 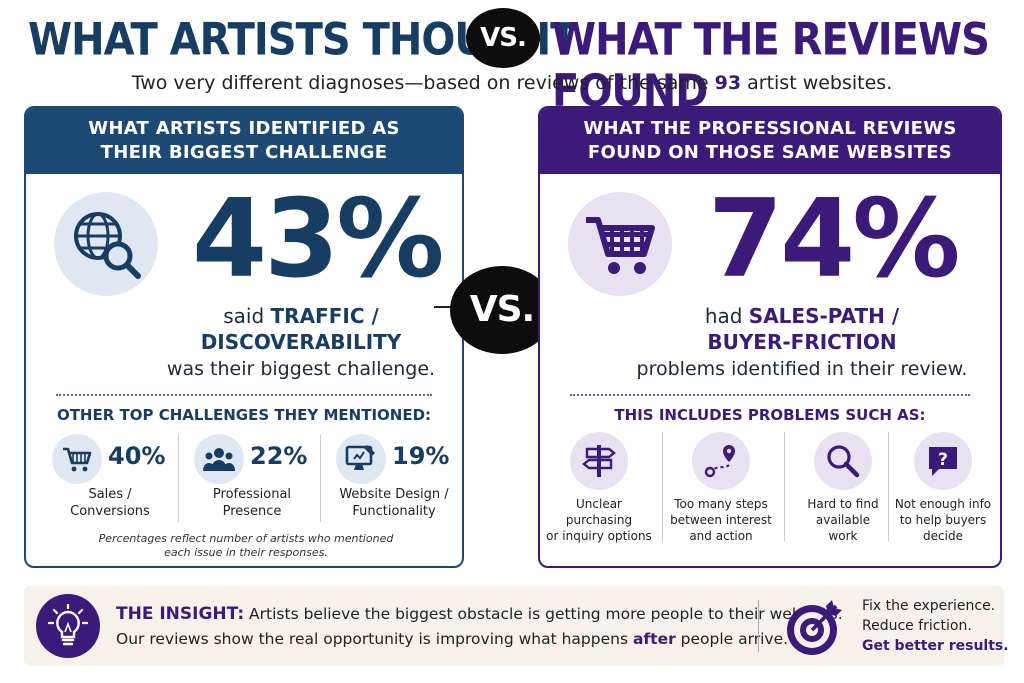 What do you see at coordinates (817, 83) in the screenshot?
I see `subtitle-after: artist websites.` at bounding box center [817, 83].